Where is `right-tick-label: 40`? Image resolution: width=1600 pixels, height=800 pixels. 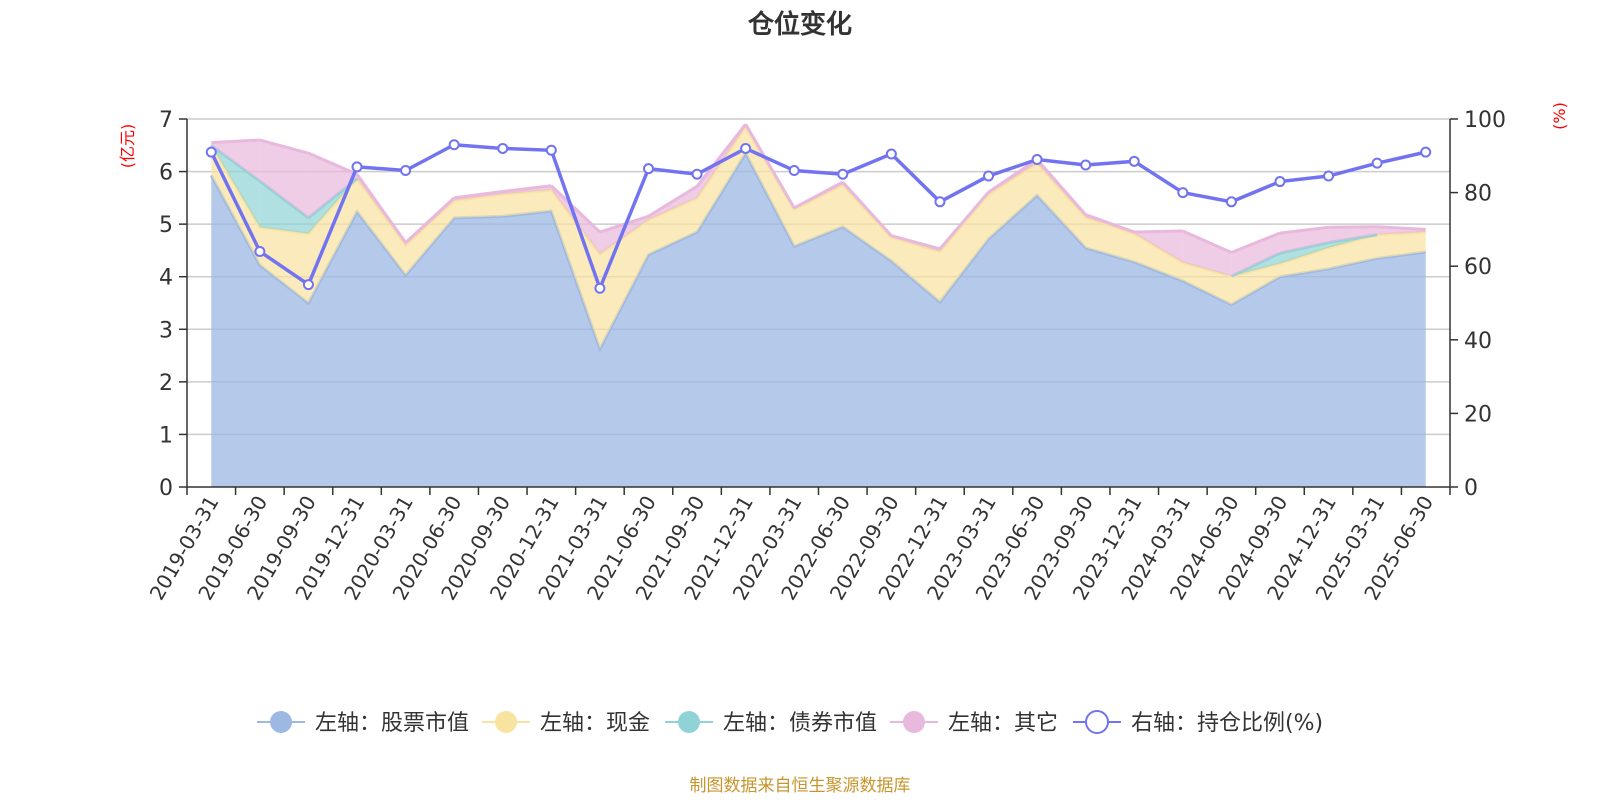
right-tick-label: 40 is located at coordinates (1478, 341).